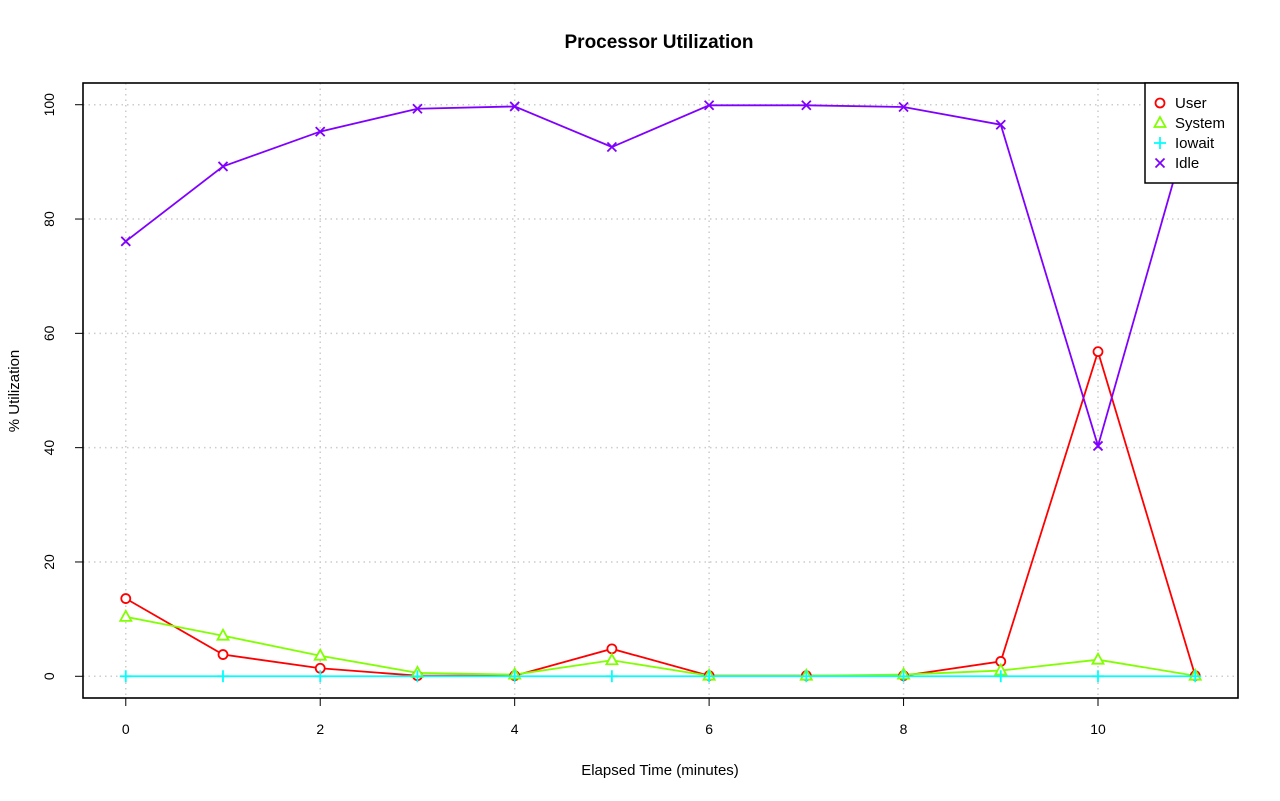 The width and height of the screenshot is (1280, 801). Describe the element at coordinates (1160, 103) in the screenshot. I see `legend-marker-user` at that location.